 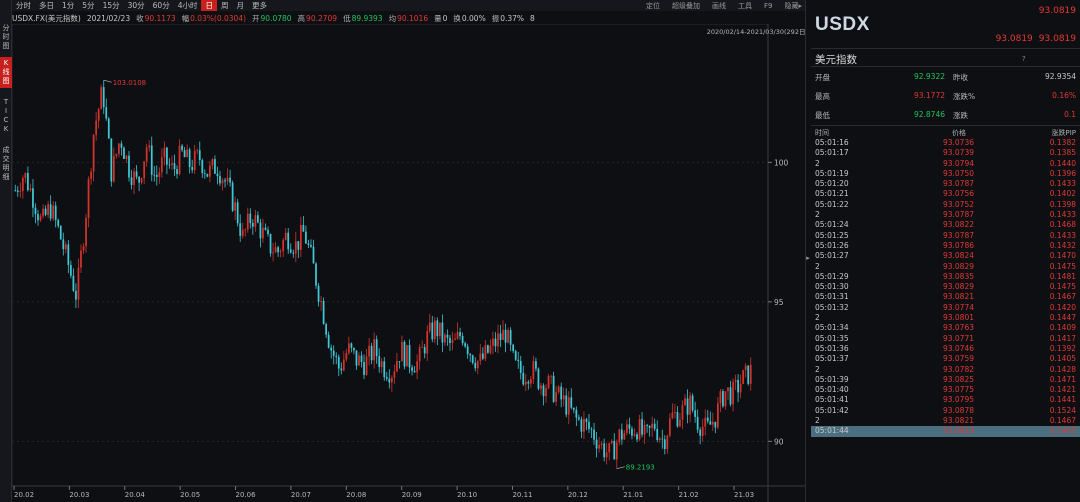 I want to click on help-icon: ?, so click(x=1024, y=59).